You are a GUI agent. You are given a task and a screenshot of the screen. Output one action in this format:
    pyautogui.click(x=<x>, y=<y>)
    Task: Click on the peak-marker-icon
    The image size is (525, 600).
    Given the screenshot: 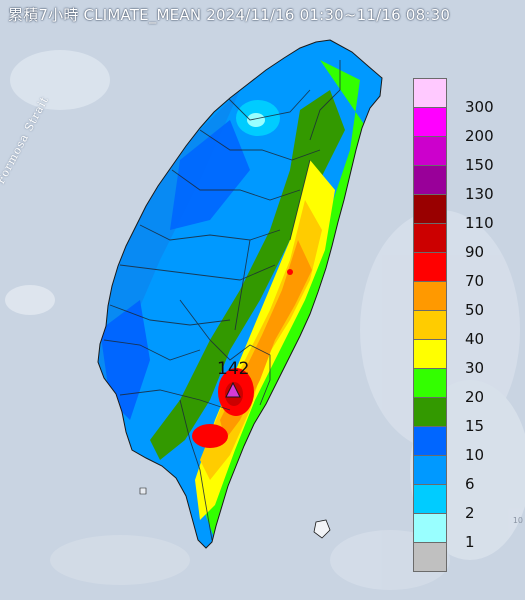 What is the action you would take?
    pyautogui.click(x=233, y=389)
    